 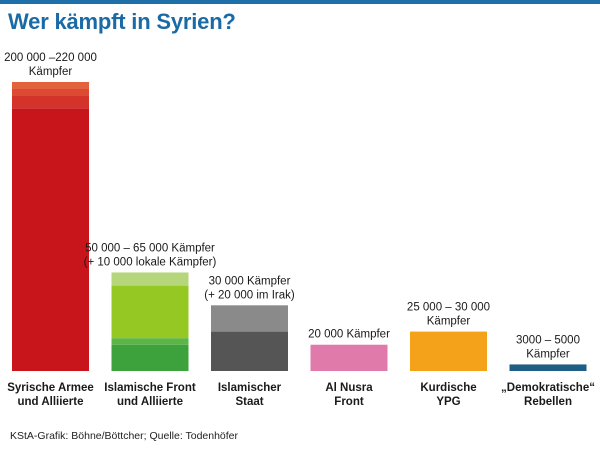 I want to click on category-label-5: Kurdische YPG, so click(x=448, y=395).